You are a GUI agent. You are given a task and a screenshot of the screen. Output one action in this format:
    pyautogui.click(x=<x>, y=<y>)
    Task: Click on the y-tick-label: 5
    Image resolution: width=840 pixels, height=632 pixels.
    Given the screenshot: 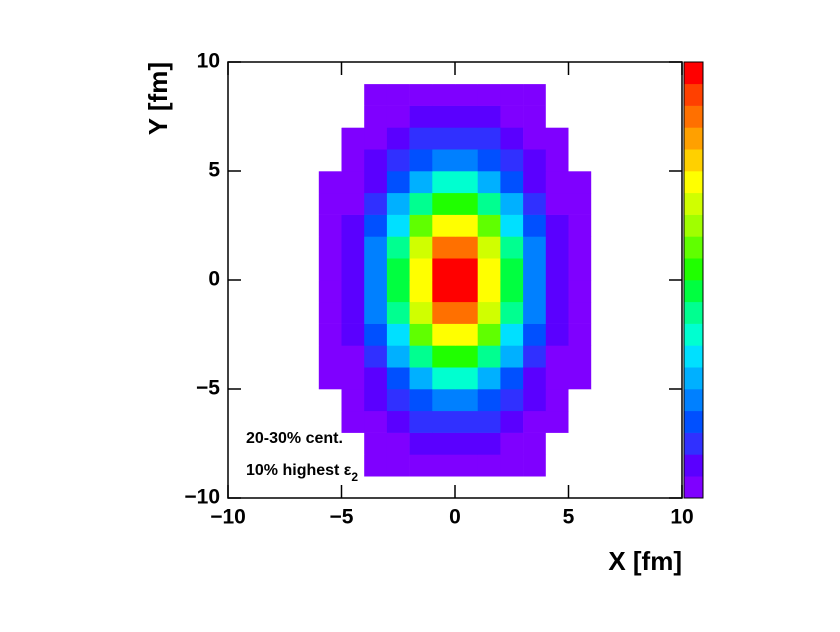 What is the action you would take?
    pyautogui.click(x=214, y=170)
    